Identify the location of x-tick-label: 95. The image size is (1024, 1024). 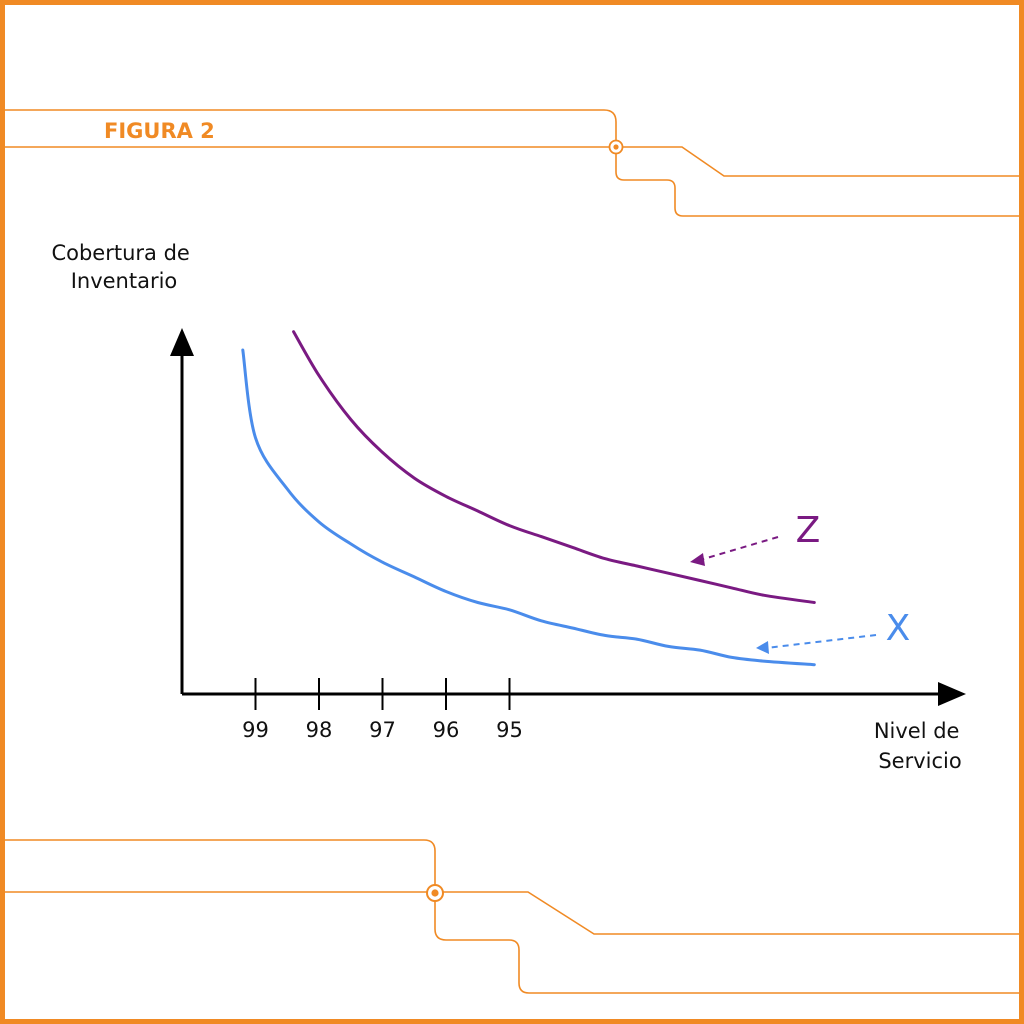
(509, 730).